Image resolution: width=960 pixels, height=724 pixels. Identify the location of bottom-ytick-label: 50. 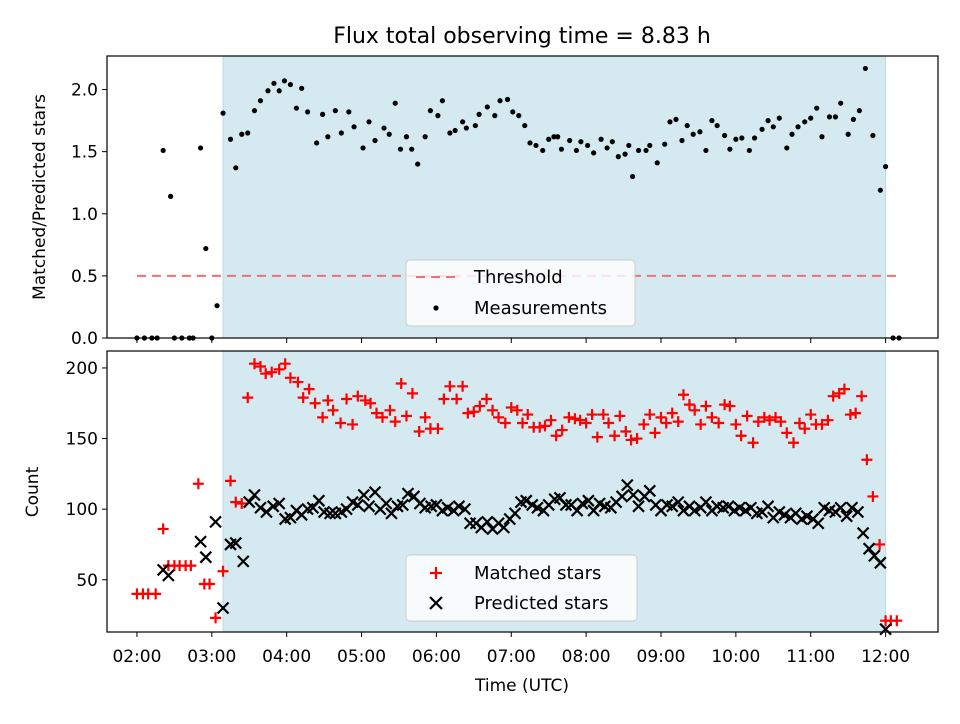
(87, 581).